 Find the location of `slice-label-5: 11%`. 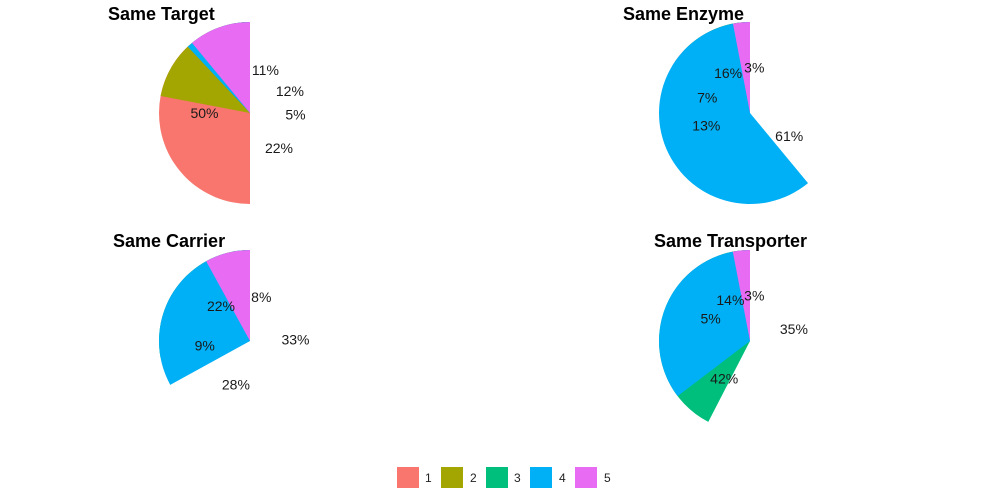

slice-label-5: 11% is located at coordinates (265, 70).